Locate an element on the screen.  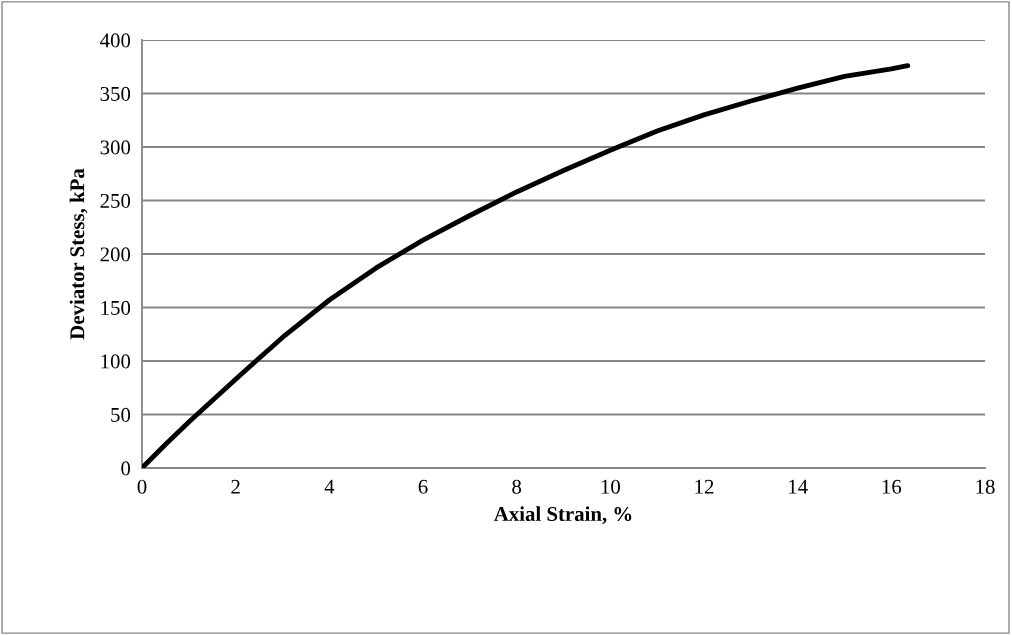
x-tick-label: 16 is located at coordinates (892, 486).